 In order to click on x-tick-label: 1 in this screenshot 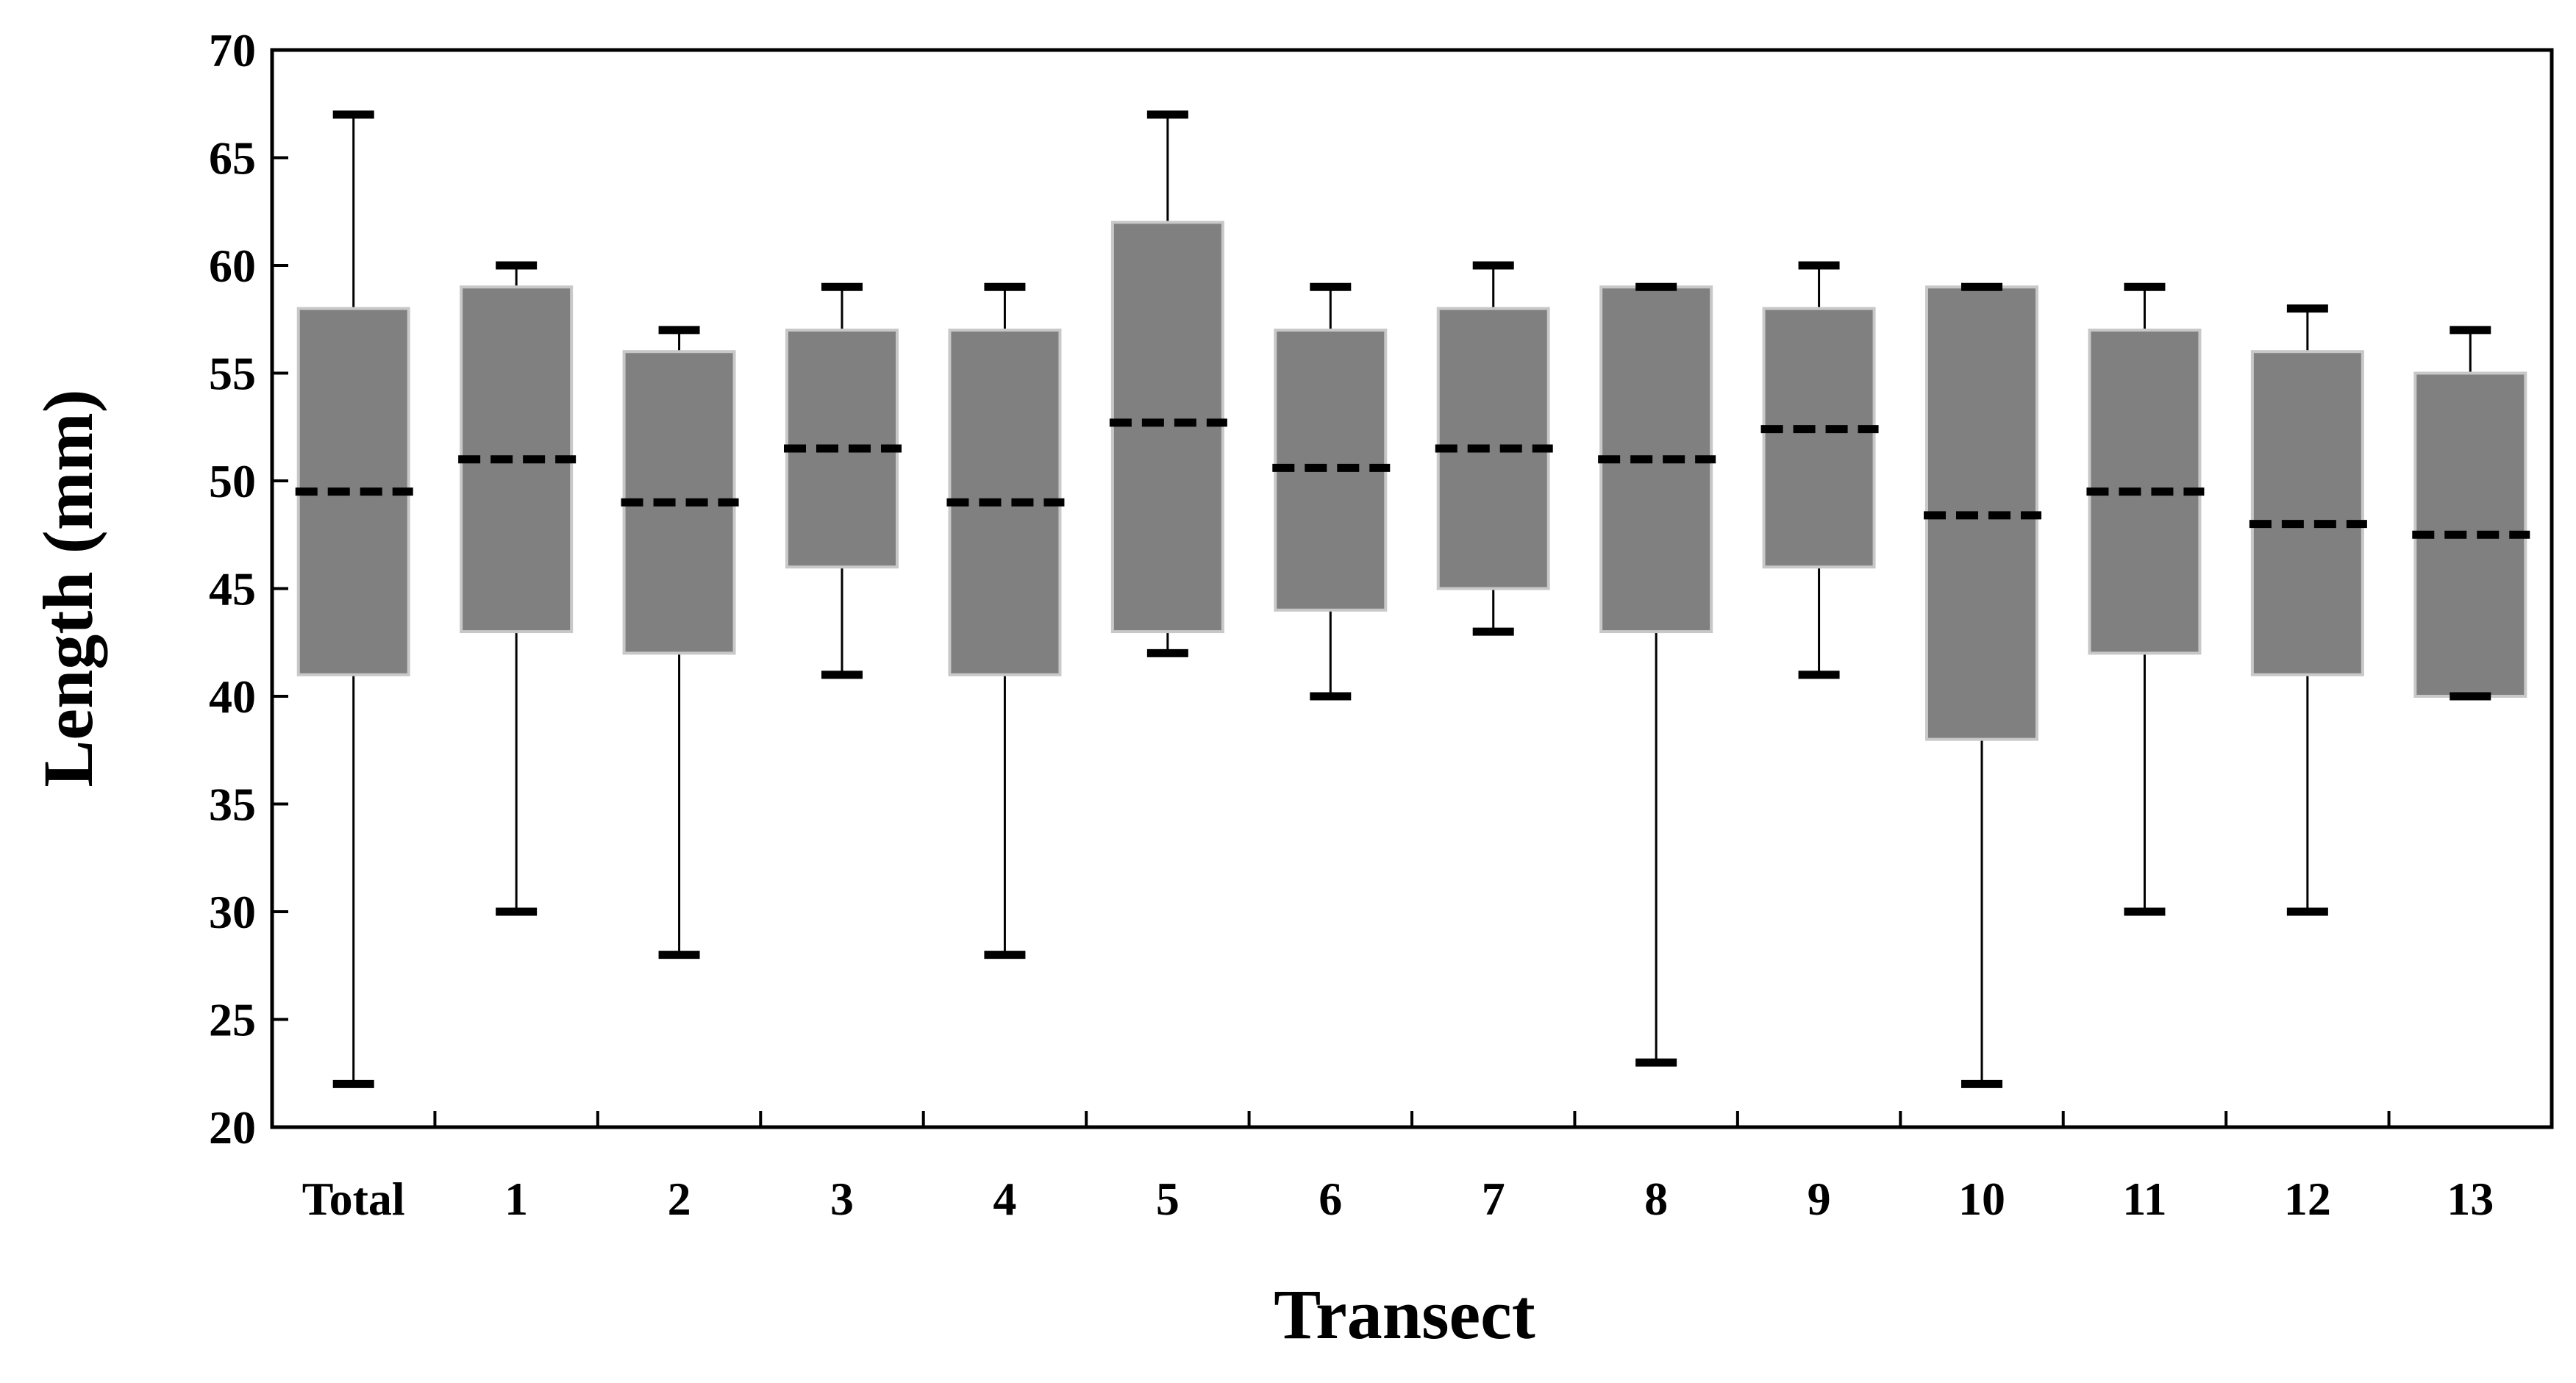, I will do `click(516, 1199)`.